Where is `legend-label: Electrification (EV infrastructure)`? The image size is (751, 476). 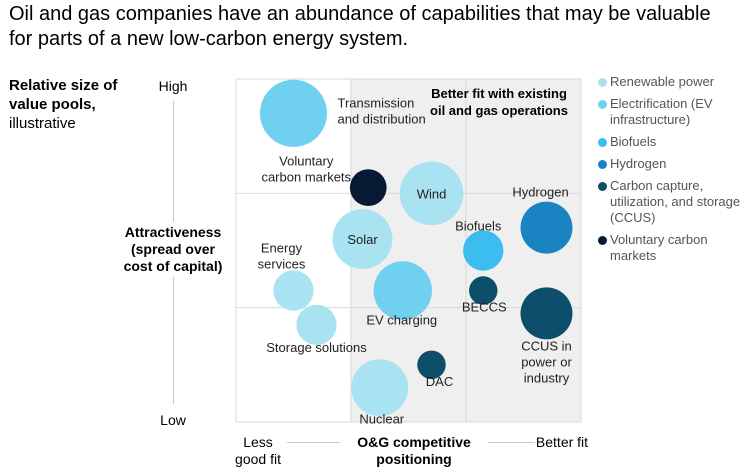 legend-label: Electrification (EV infrastructure) is located at coordinates (661, 111).